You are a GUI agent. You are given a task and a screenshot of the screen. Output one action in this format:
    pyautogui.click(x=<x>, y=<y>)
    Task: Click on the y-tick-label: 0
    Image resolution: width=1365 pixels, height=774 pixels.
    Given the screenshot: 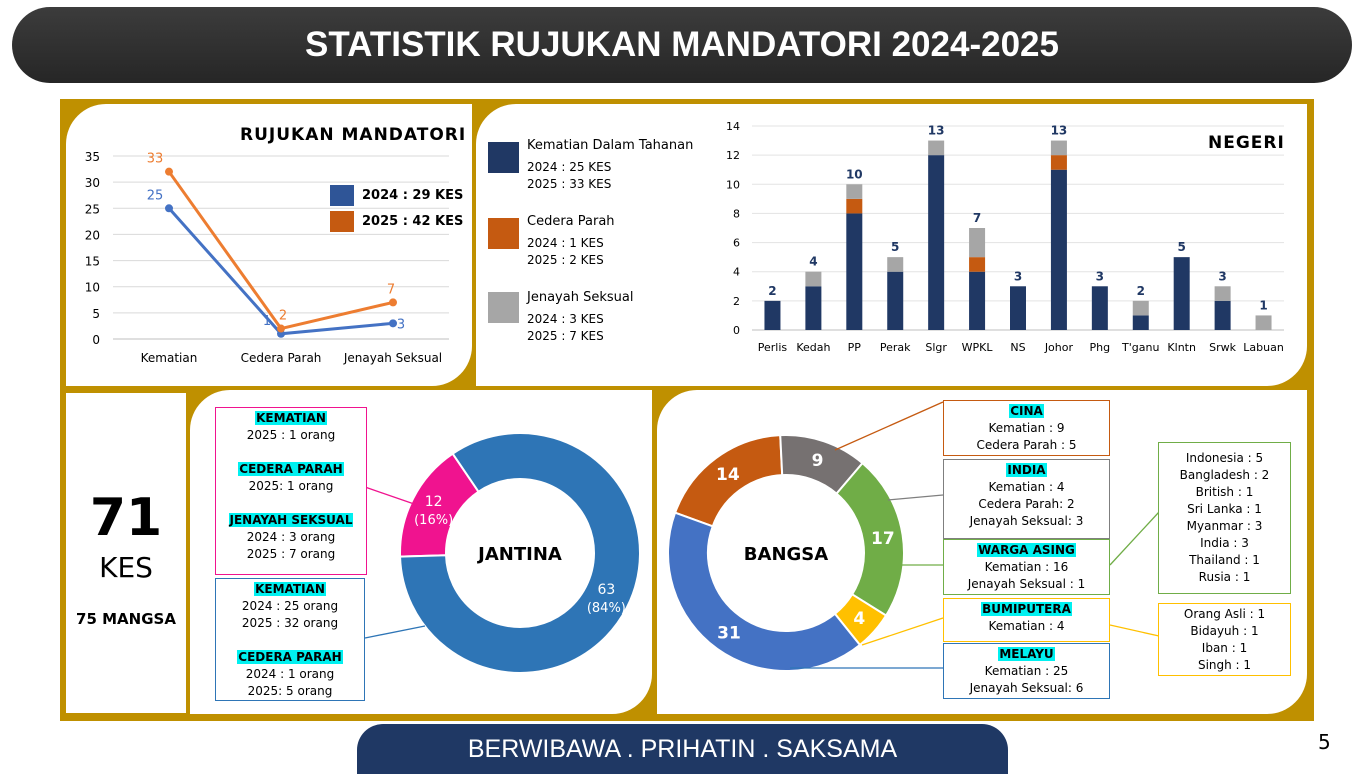 What is the action you would take?
    pyautogui.click(x=96, y=340)
    